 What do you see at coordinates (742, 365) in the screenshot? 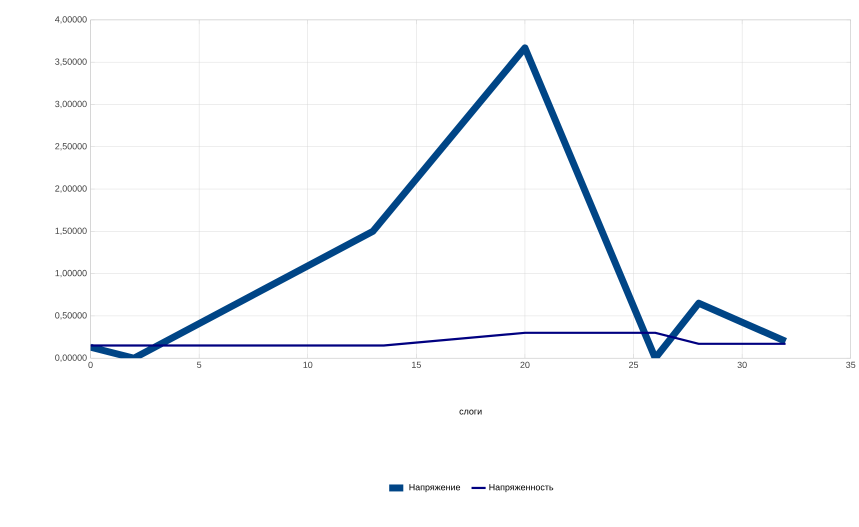
I see `x-tick-label: 30` at bounding box center [742, 365].